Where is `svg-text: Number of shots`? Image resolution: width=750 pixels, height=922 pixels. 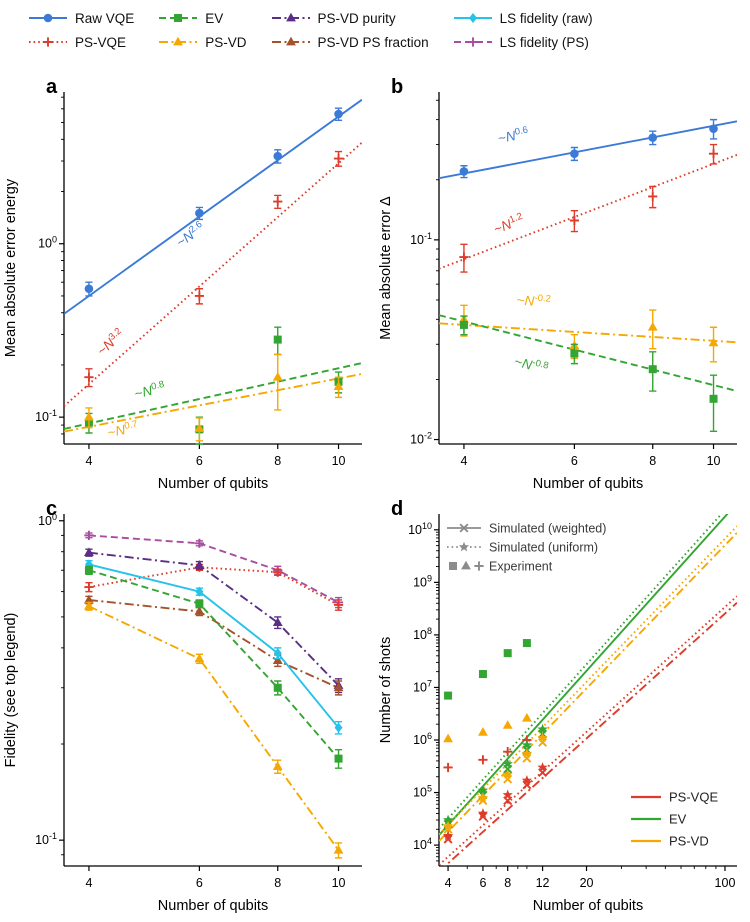
svg-text: Number of shots is located at coordinates (386, 690).